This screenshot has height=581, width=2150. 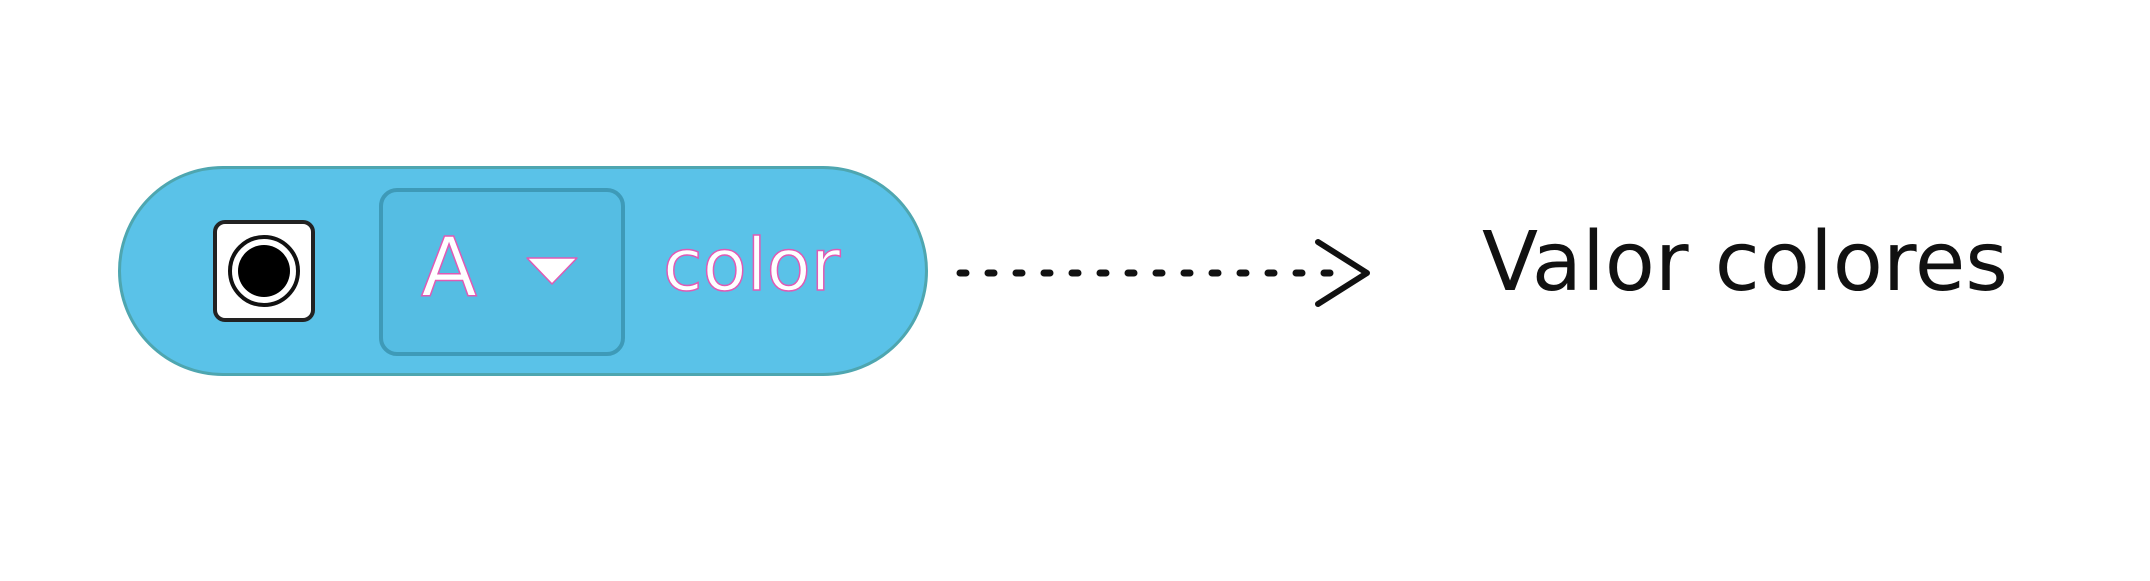 I want to click on caret-down-icon, so click(x=552, y=271).